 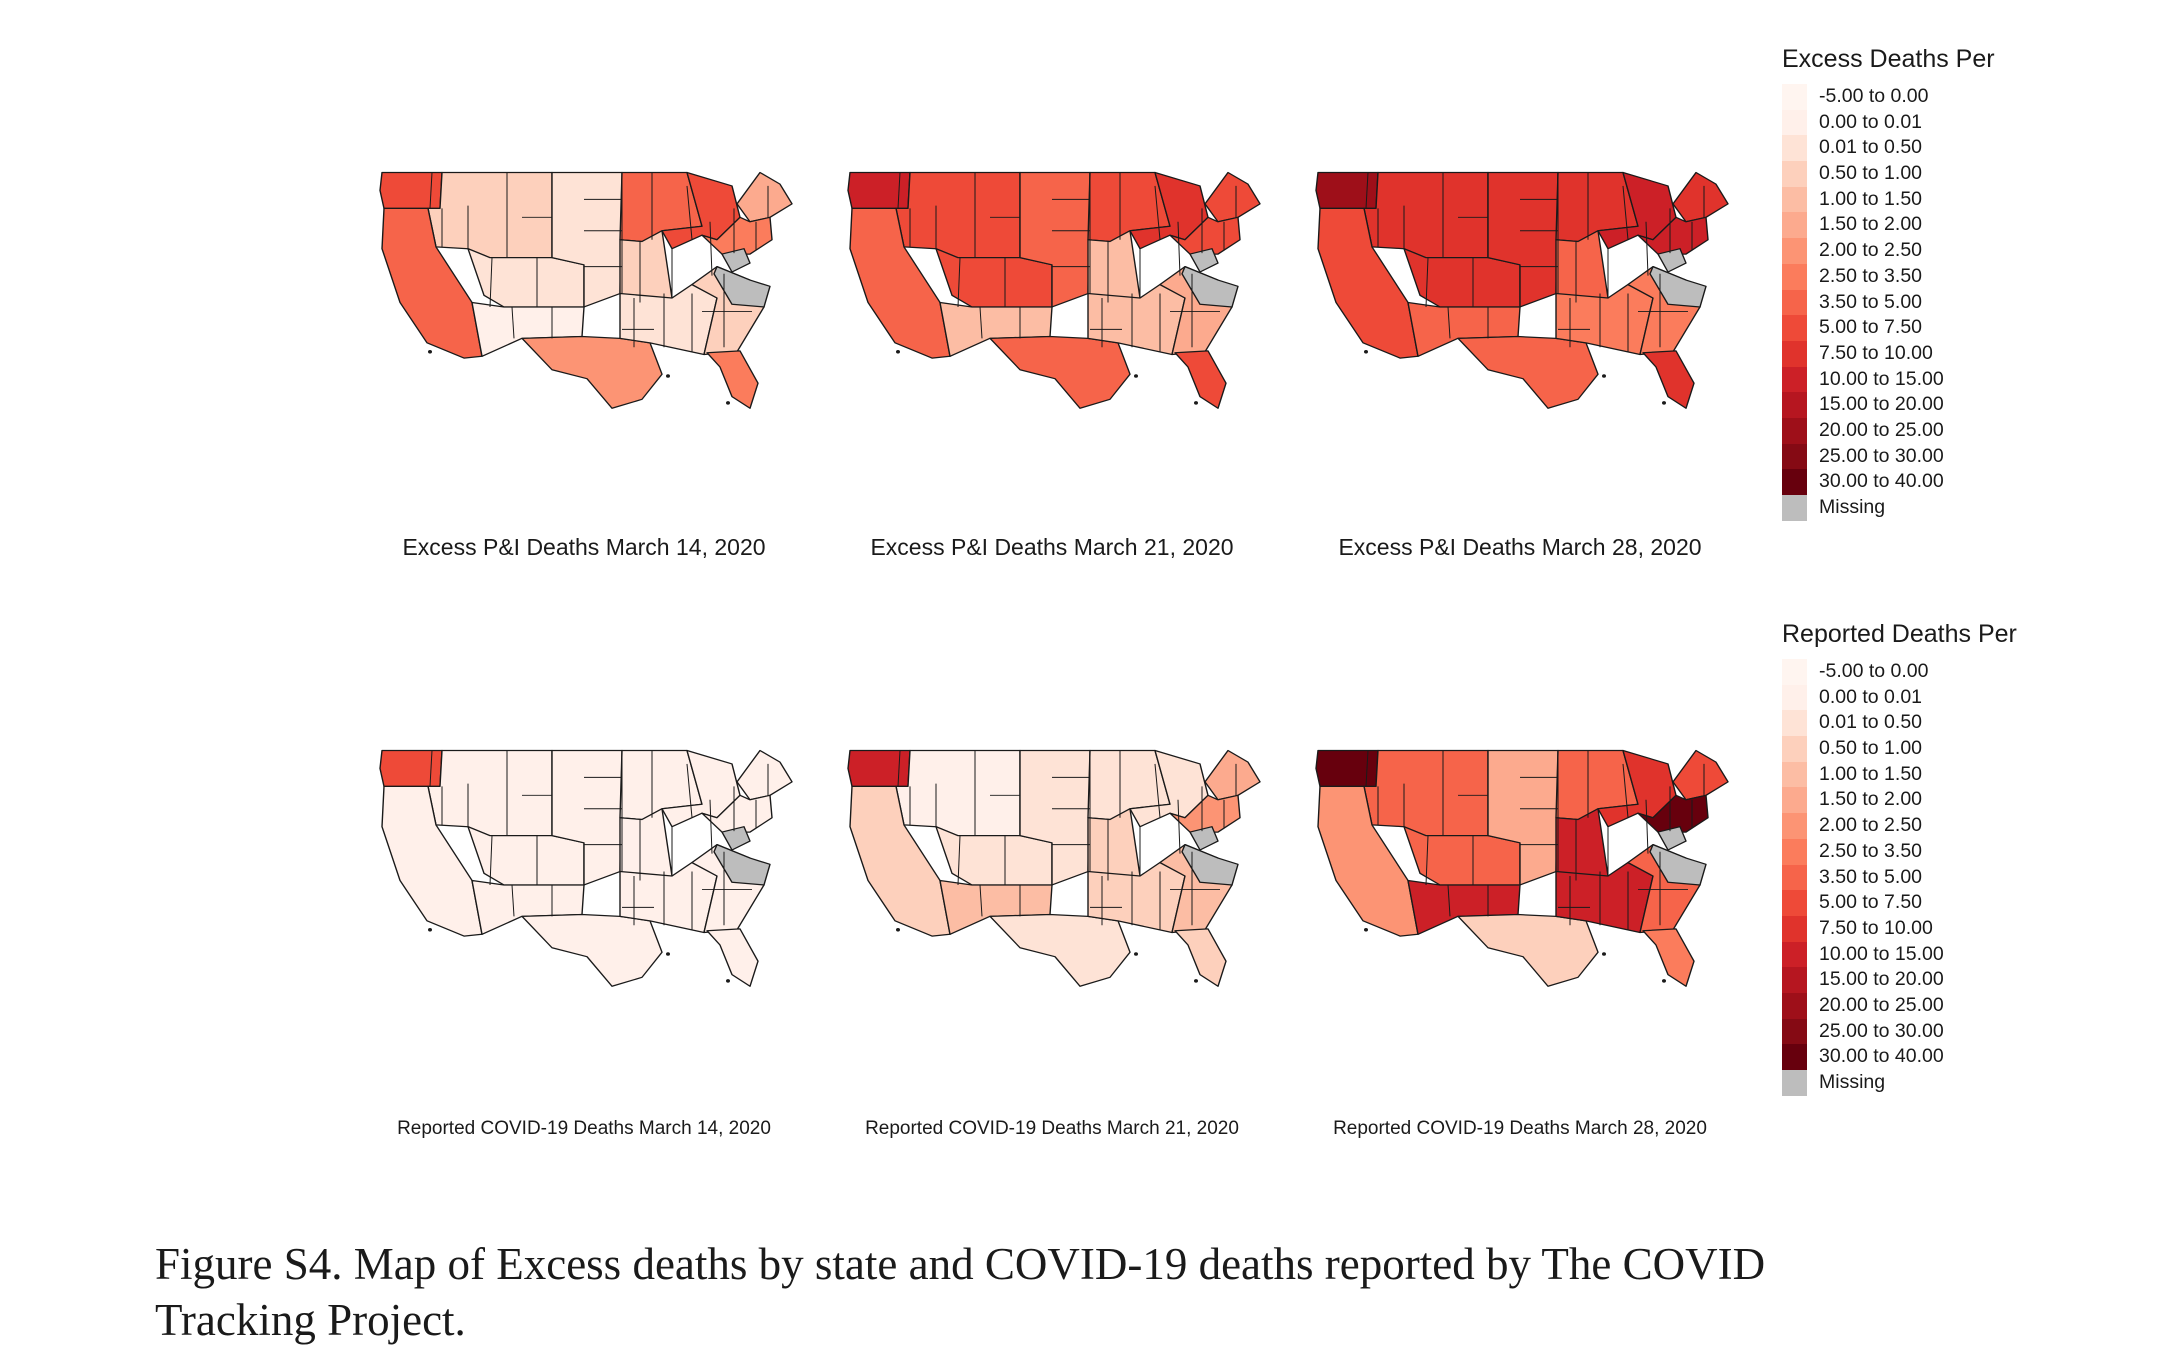 I want to click on legend-row: 0.50 to 1.00, so click(x=1902, y=749).